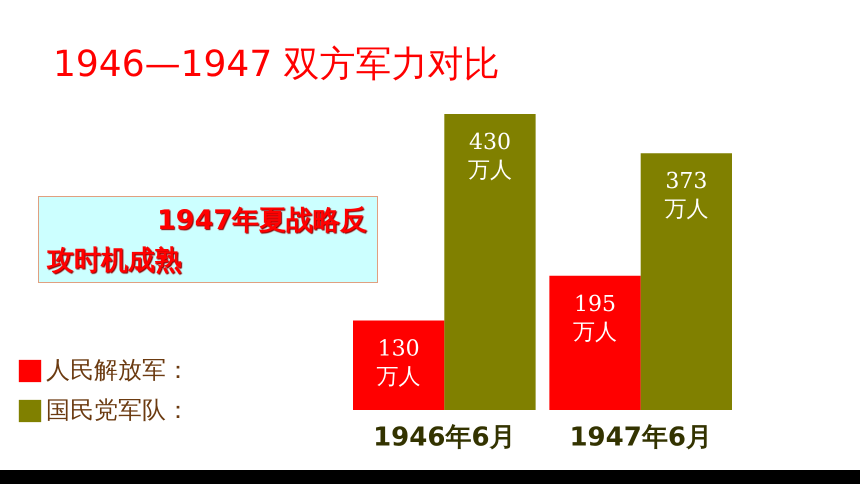  I want to click on chart-title: 1946—1947 双方军力对比, so click(276, 64).